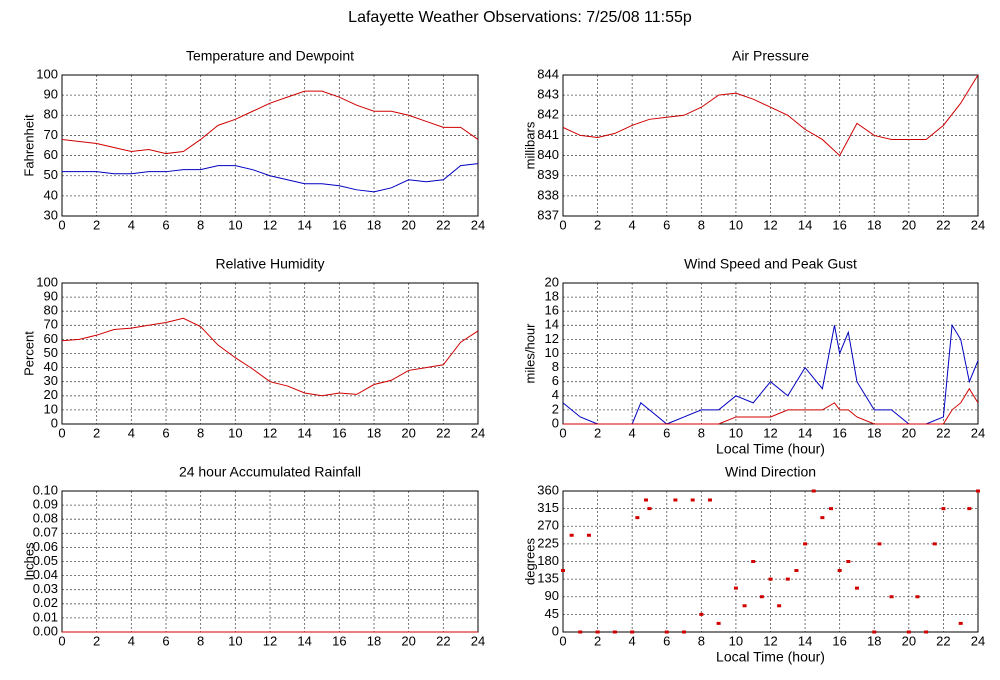 This screenshot has height=680, width=1000. What do you see at coordinates (270, 472) in the screenshot?
I see `chart-title: 24 hour Accumulated Rainfall` at bounding box center [270, 472].